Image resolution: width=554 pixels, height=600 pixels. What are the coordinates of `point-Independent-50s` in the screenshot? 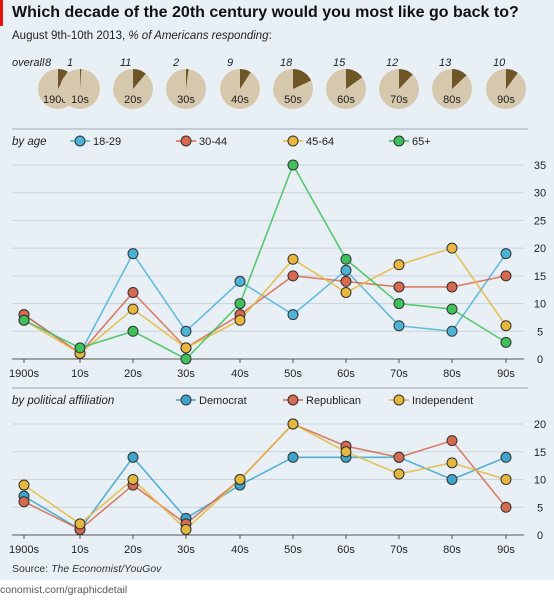 It's located at (293, 424).